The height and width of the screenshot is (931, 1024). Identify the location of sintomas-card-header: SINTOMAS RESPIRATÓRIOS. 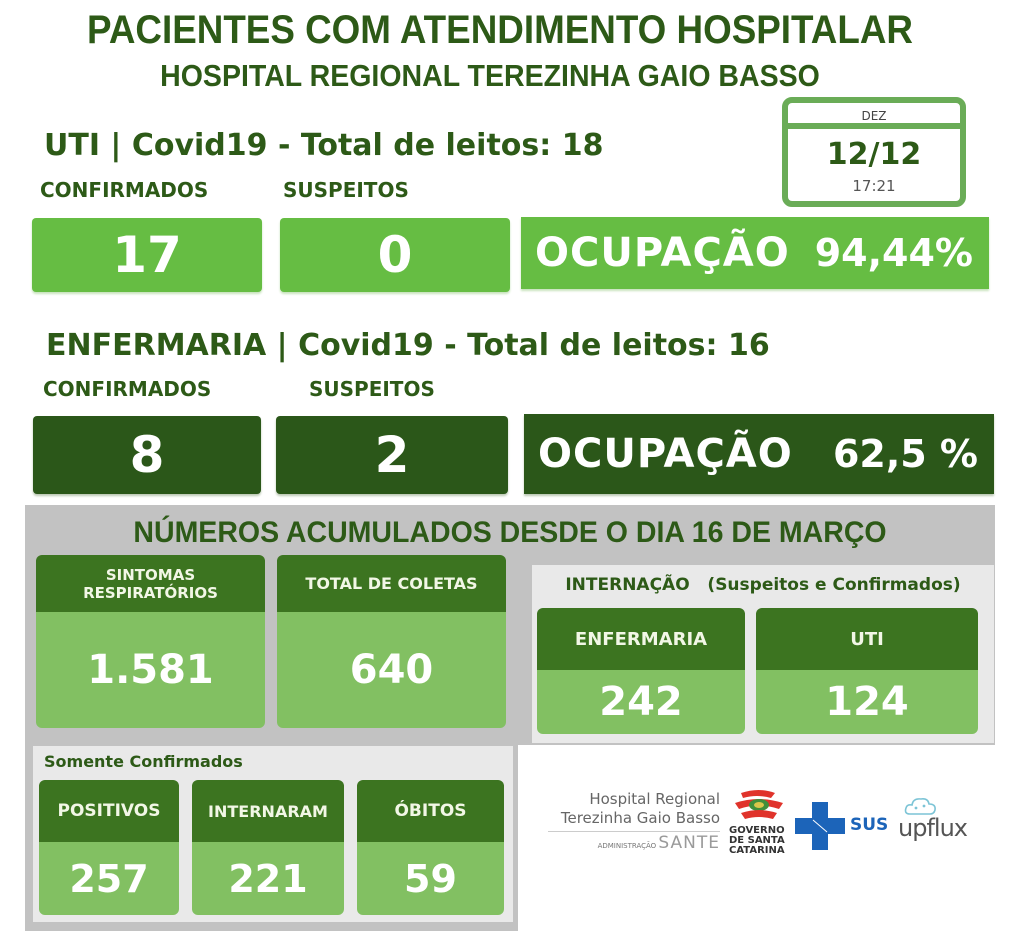
(150, 583).